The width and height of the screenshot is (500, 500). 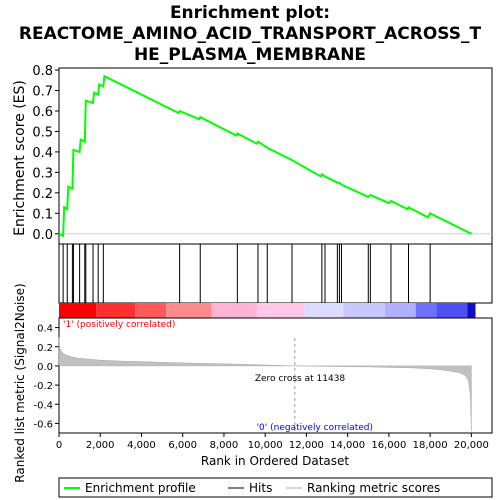 What do you see at coordinates (20, 158) in the screenshot?
I see `es-y-axis-label: Enrichment score (ES)` at bounding box center [20, 158].